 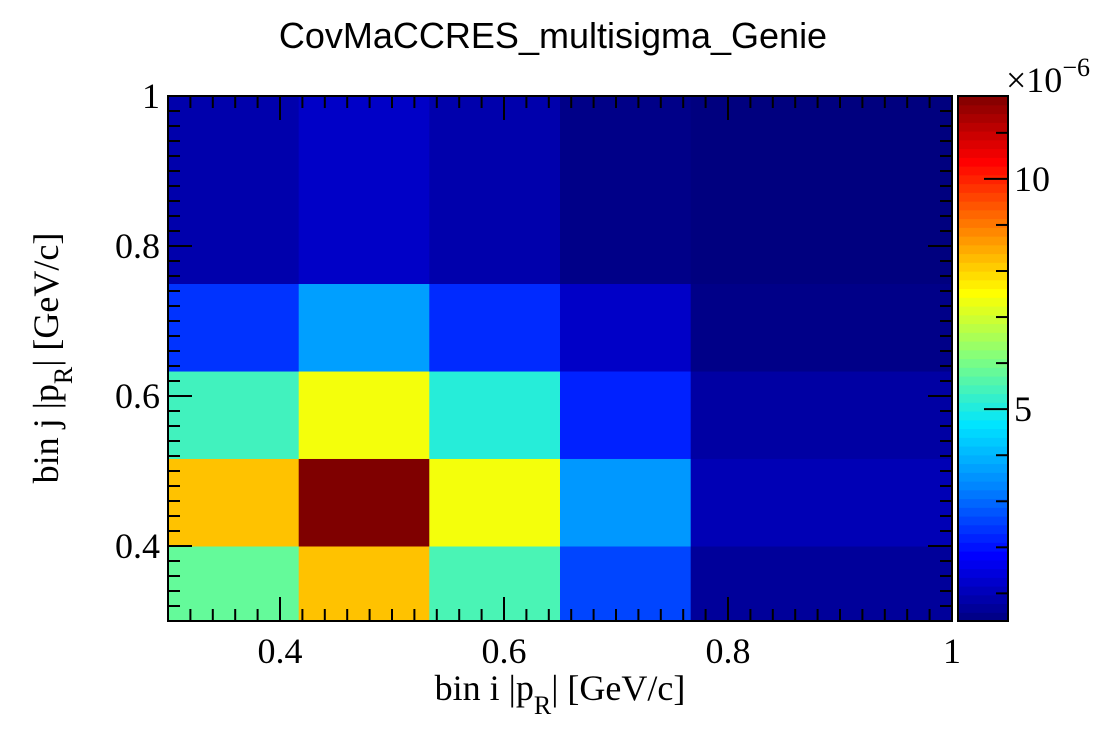 What do you see at coordinates (137, 396) in the screenshot?
I see `y-tick-label: 0.6` at bounding box center [137, 396].